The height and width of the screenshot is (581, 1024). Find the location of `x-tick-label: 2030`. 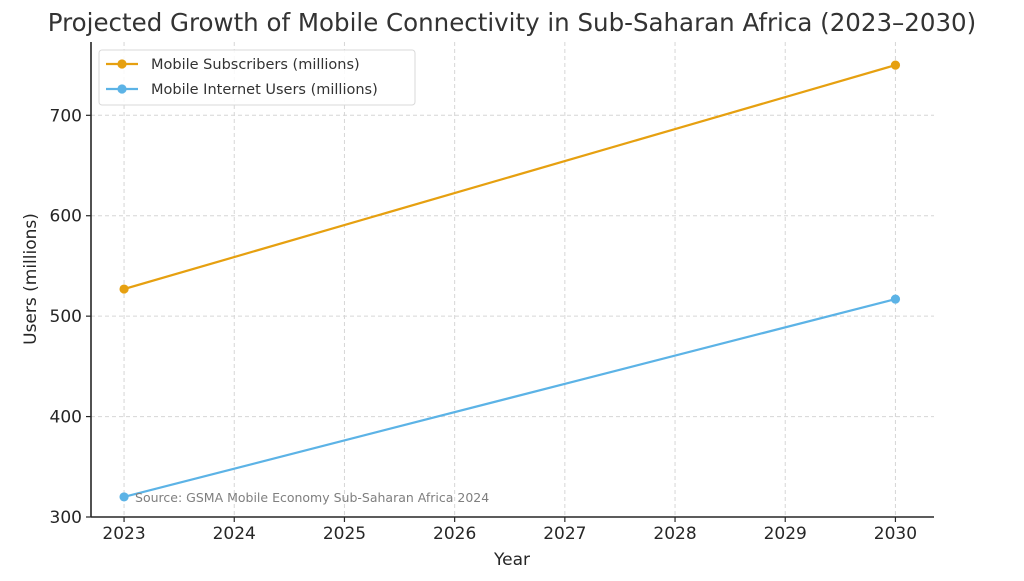

x-tick-label: 2030 is located at coordinates (895, 534).